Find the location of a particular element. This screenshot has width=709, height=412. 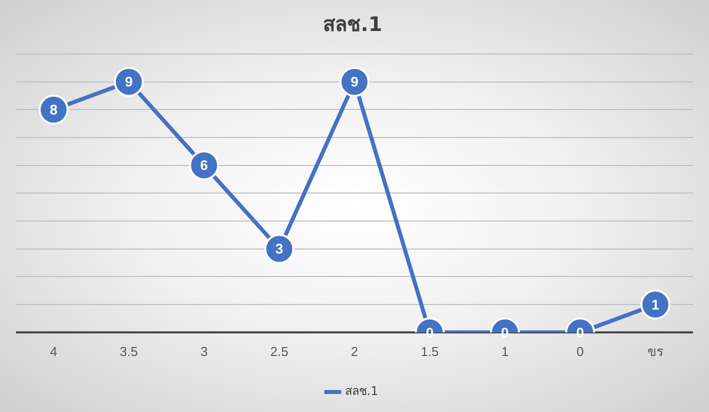

x-tick-label: ขร is located at coordinates (655, 351).